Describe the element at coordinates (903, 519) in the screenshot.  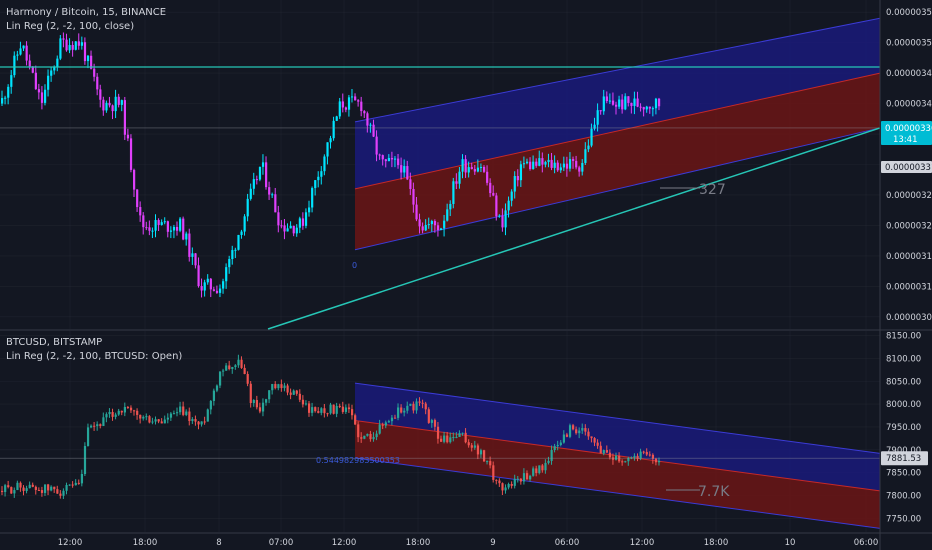
I see `bottom-y-tick-label: 7750.00` at that location.